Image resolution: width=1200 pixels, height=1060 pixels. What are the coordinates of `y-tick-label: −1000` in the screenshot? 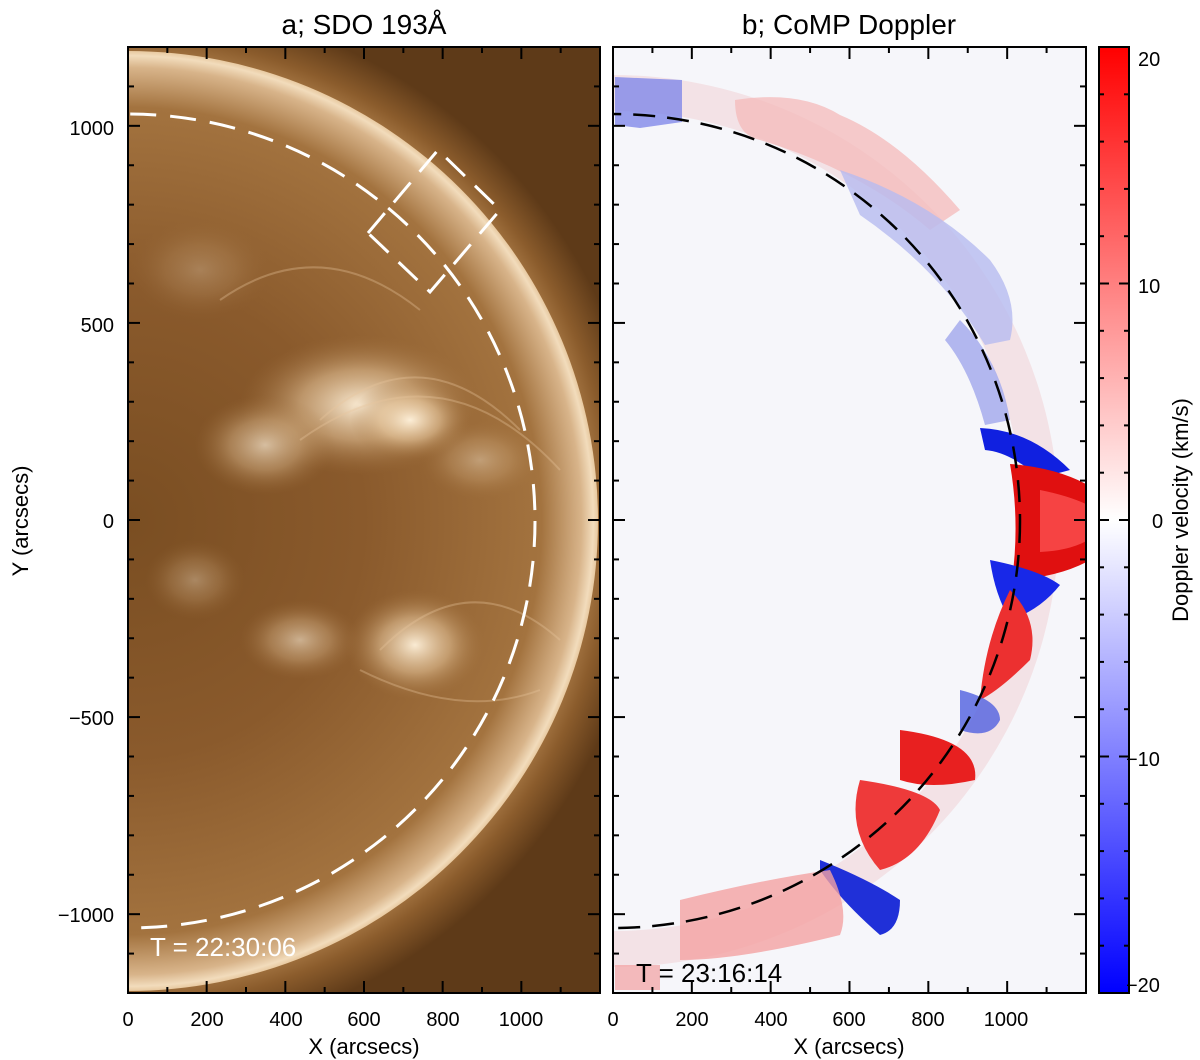 It's located at (86, 916).